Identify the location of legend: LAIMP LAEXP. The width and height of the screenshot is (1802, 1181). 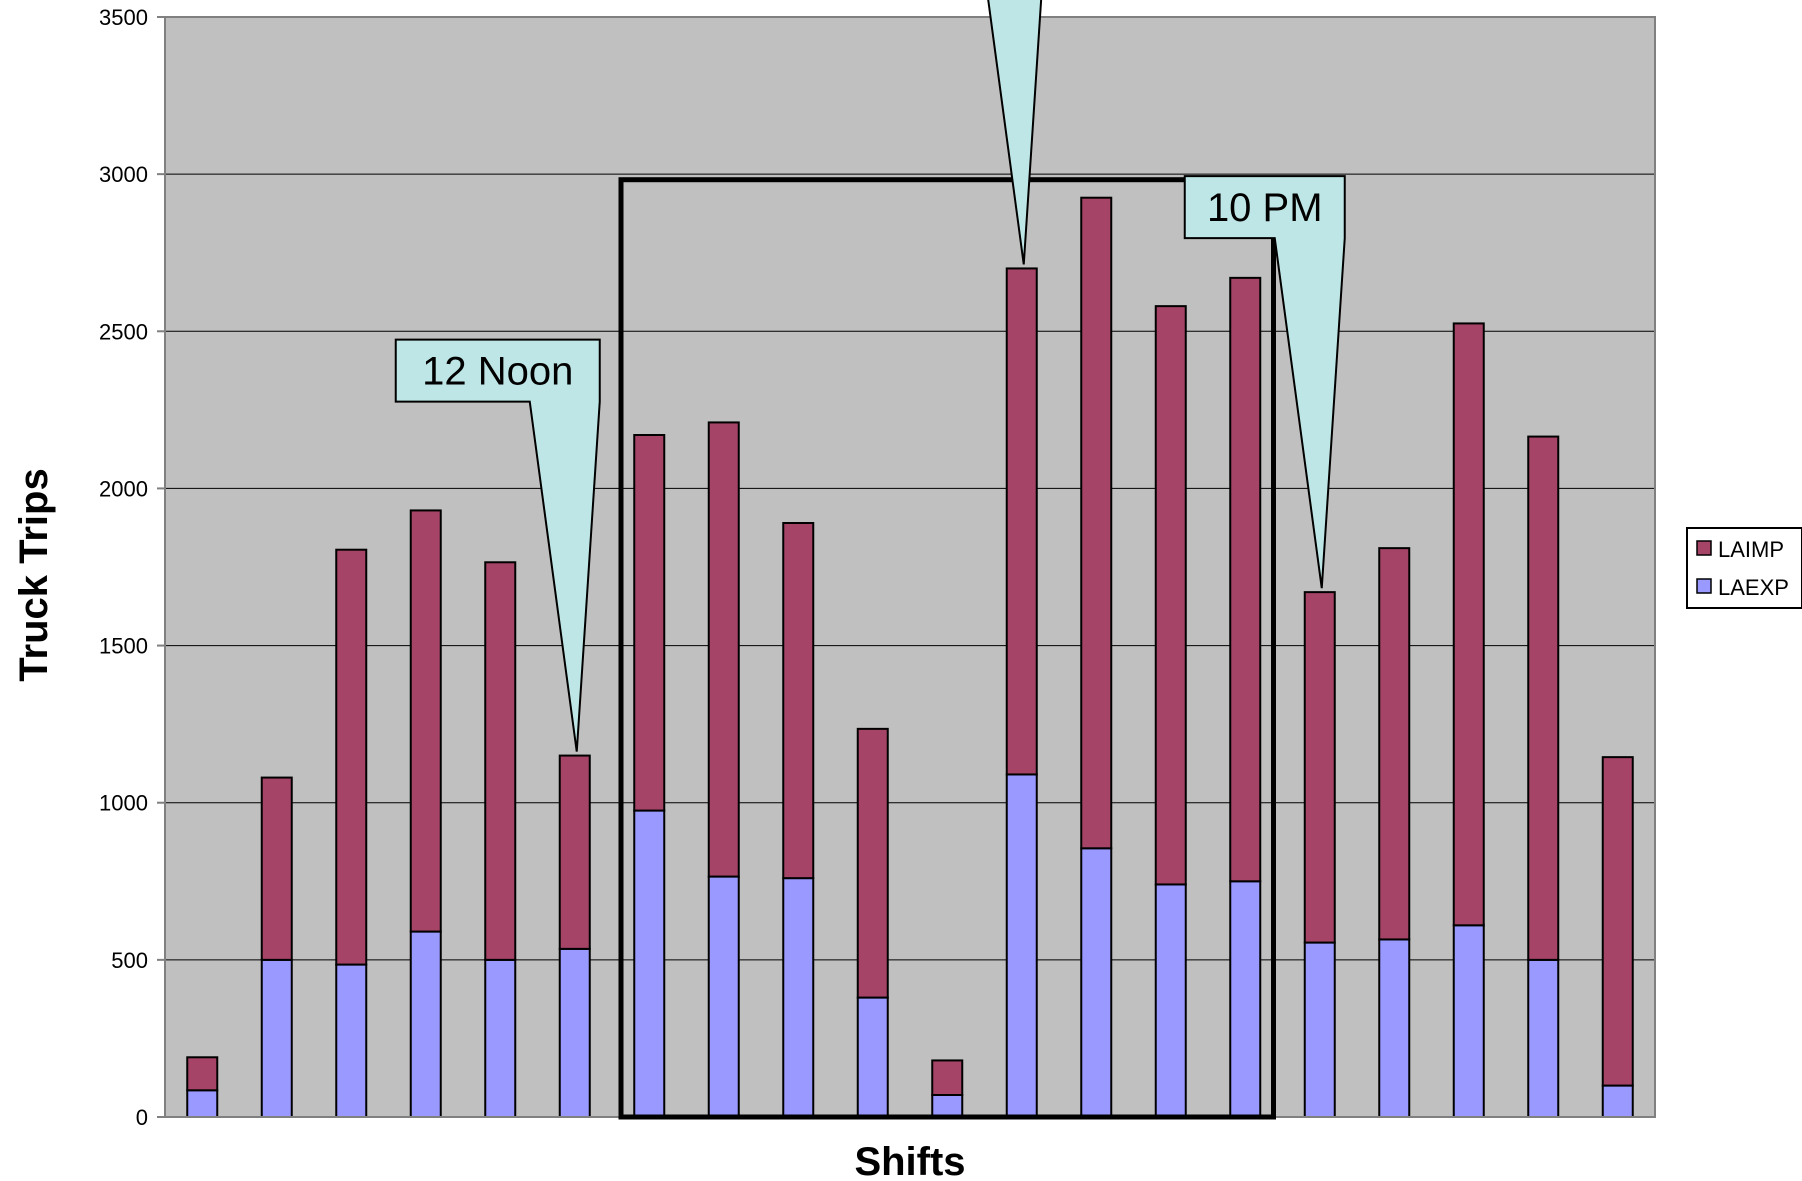
(1744, 568).